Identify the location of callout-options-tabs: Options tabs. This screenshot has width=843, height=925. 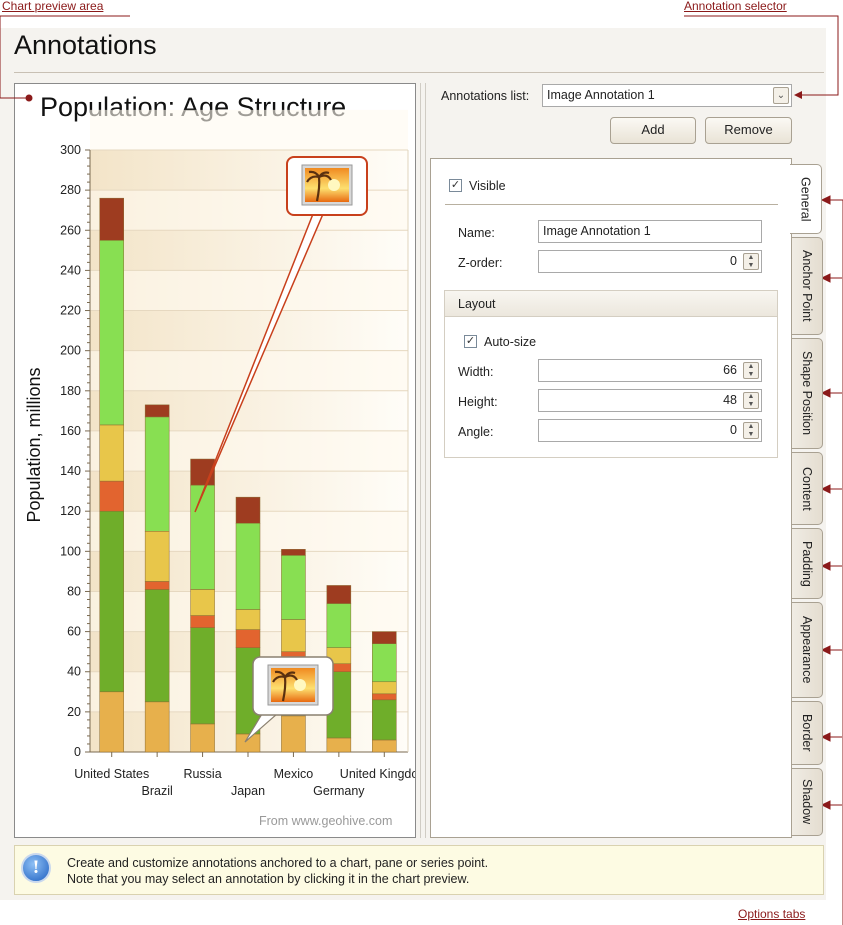
(772, 914).